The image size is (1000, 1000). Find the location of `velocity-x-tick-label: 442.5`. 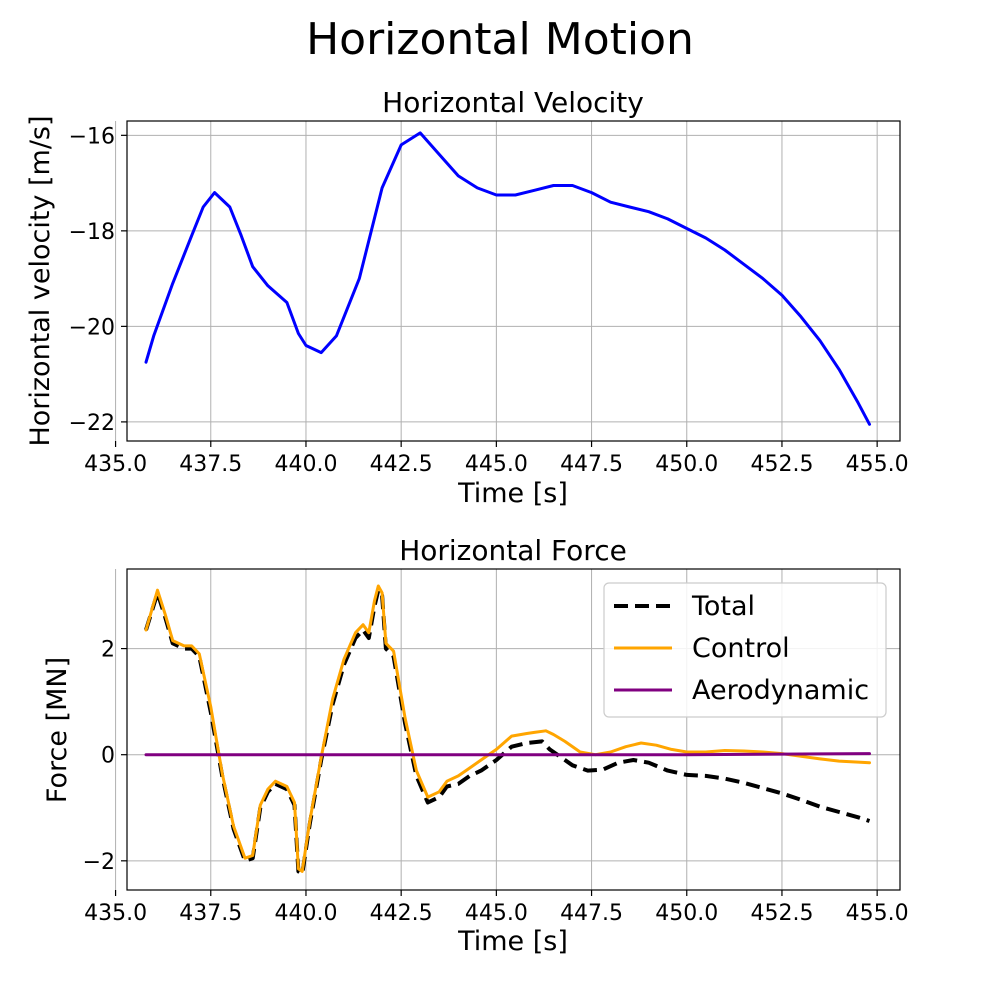

velocity-x-tick-label: 442.5 is located at coordinates (401, 464).